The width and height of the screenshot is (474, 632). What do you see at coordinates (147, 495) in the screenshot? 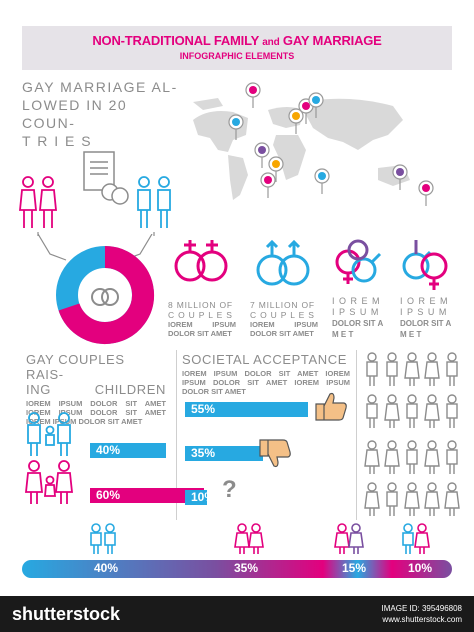
I see `children-bar-female: 60%` at bounding box center [147, 495].